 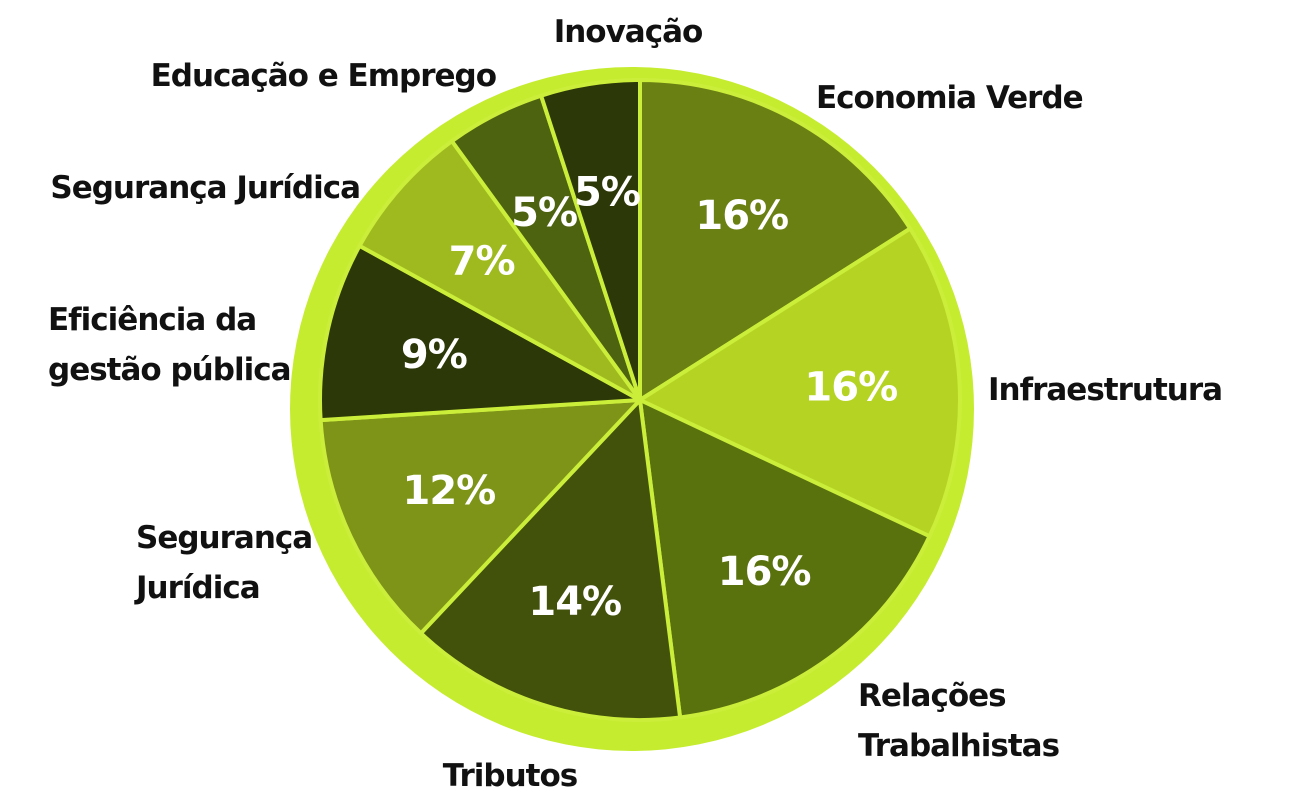 I want to click on percent-label-9: 5%, so click(x=607, y=192).